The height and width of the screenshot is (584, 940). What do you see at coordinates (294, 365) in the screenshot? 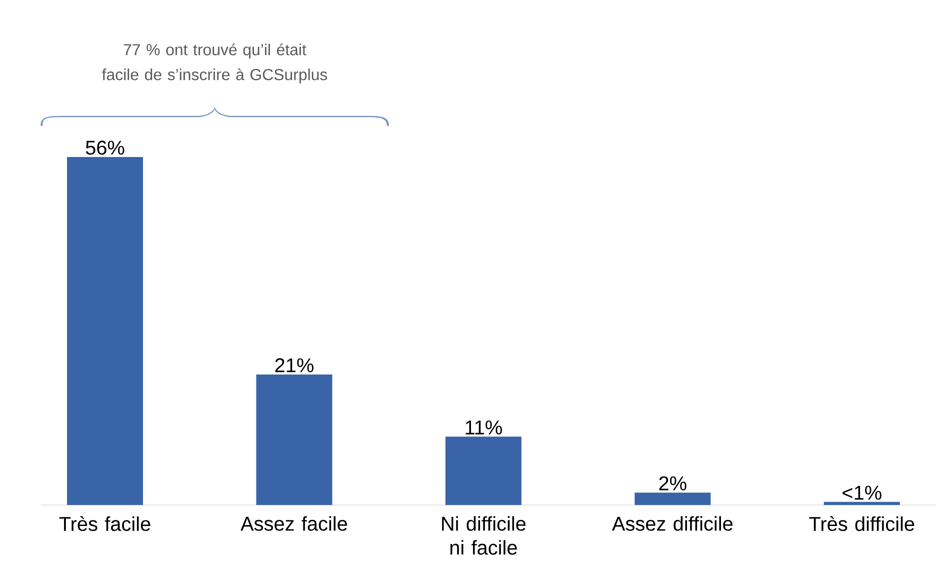
I see `data-label: 21%` at bounding box center [294, 365].